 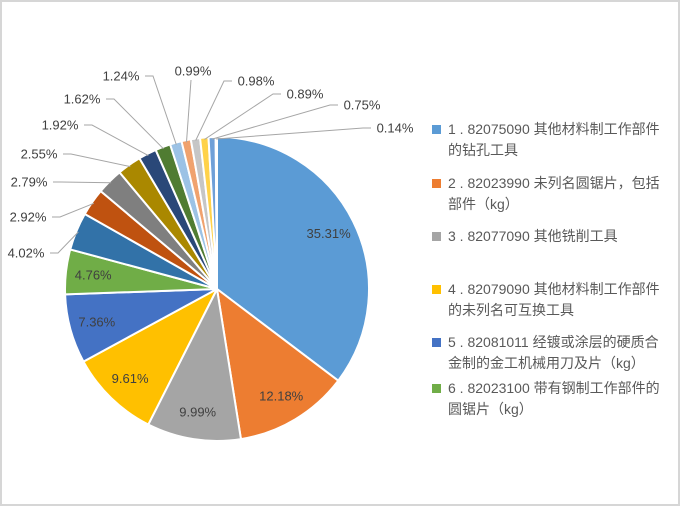 I want to click on legend-label: 6 . 82023100 带有钢制工作部件的 圆锯片（kg）, so click(x=554, y=399).